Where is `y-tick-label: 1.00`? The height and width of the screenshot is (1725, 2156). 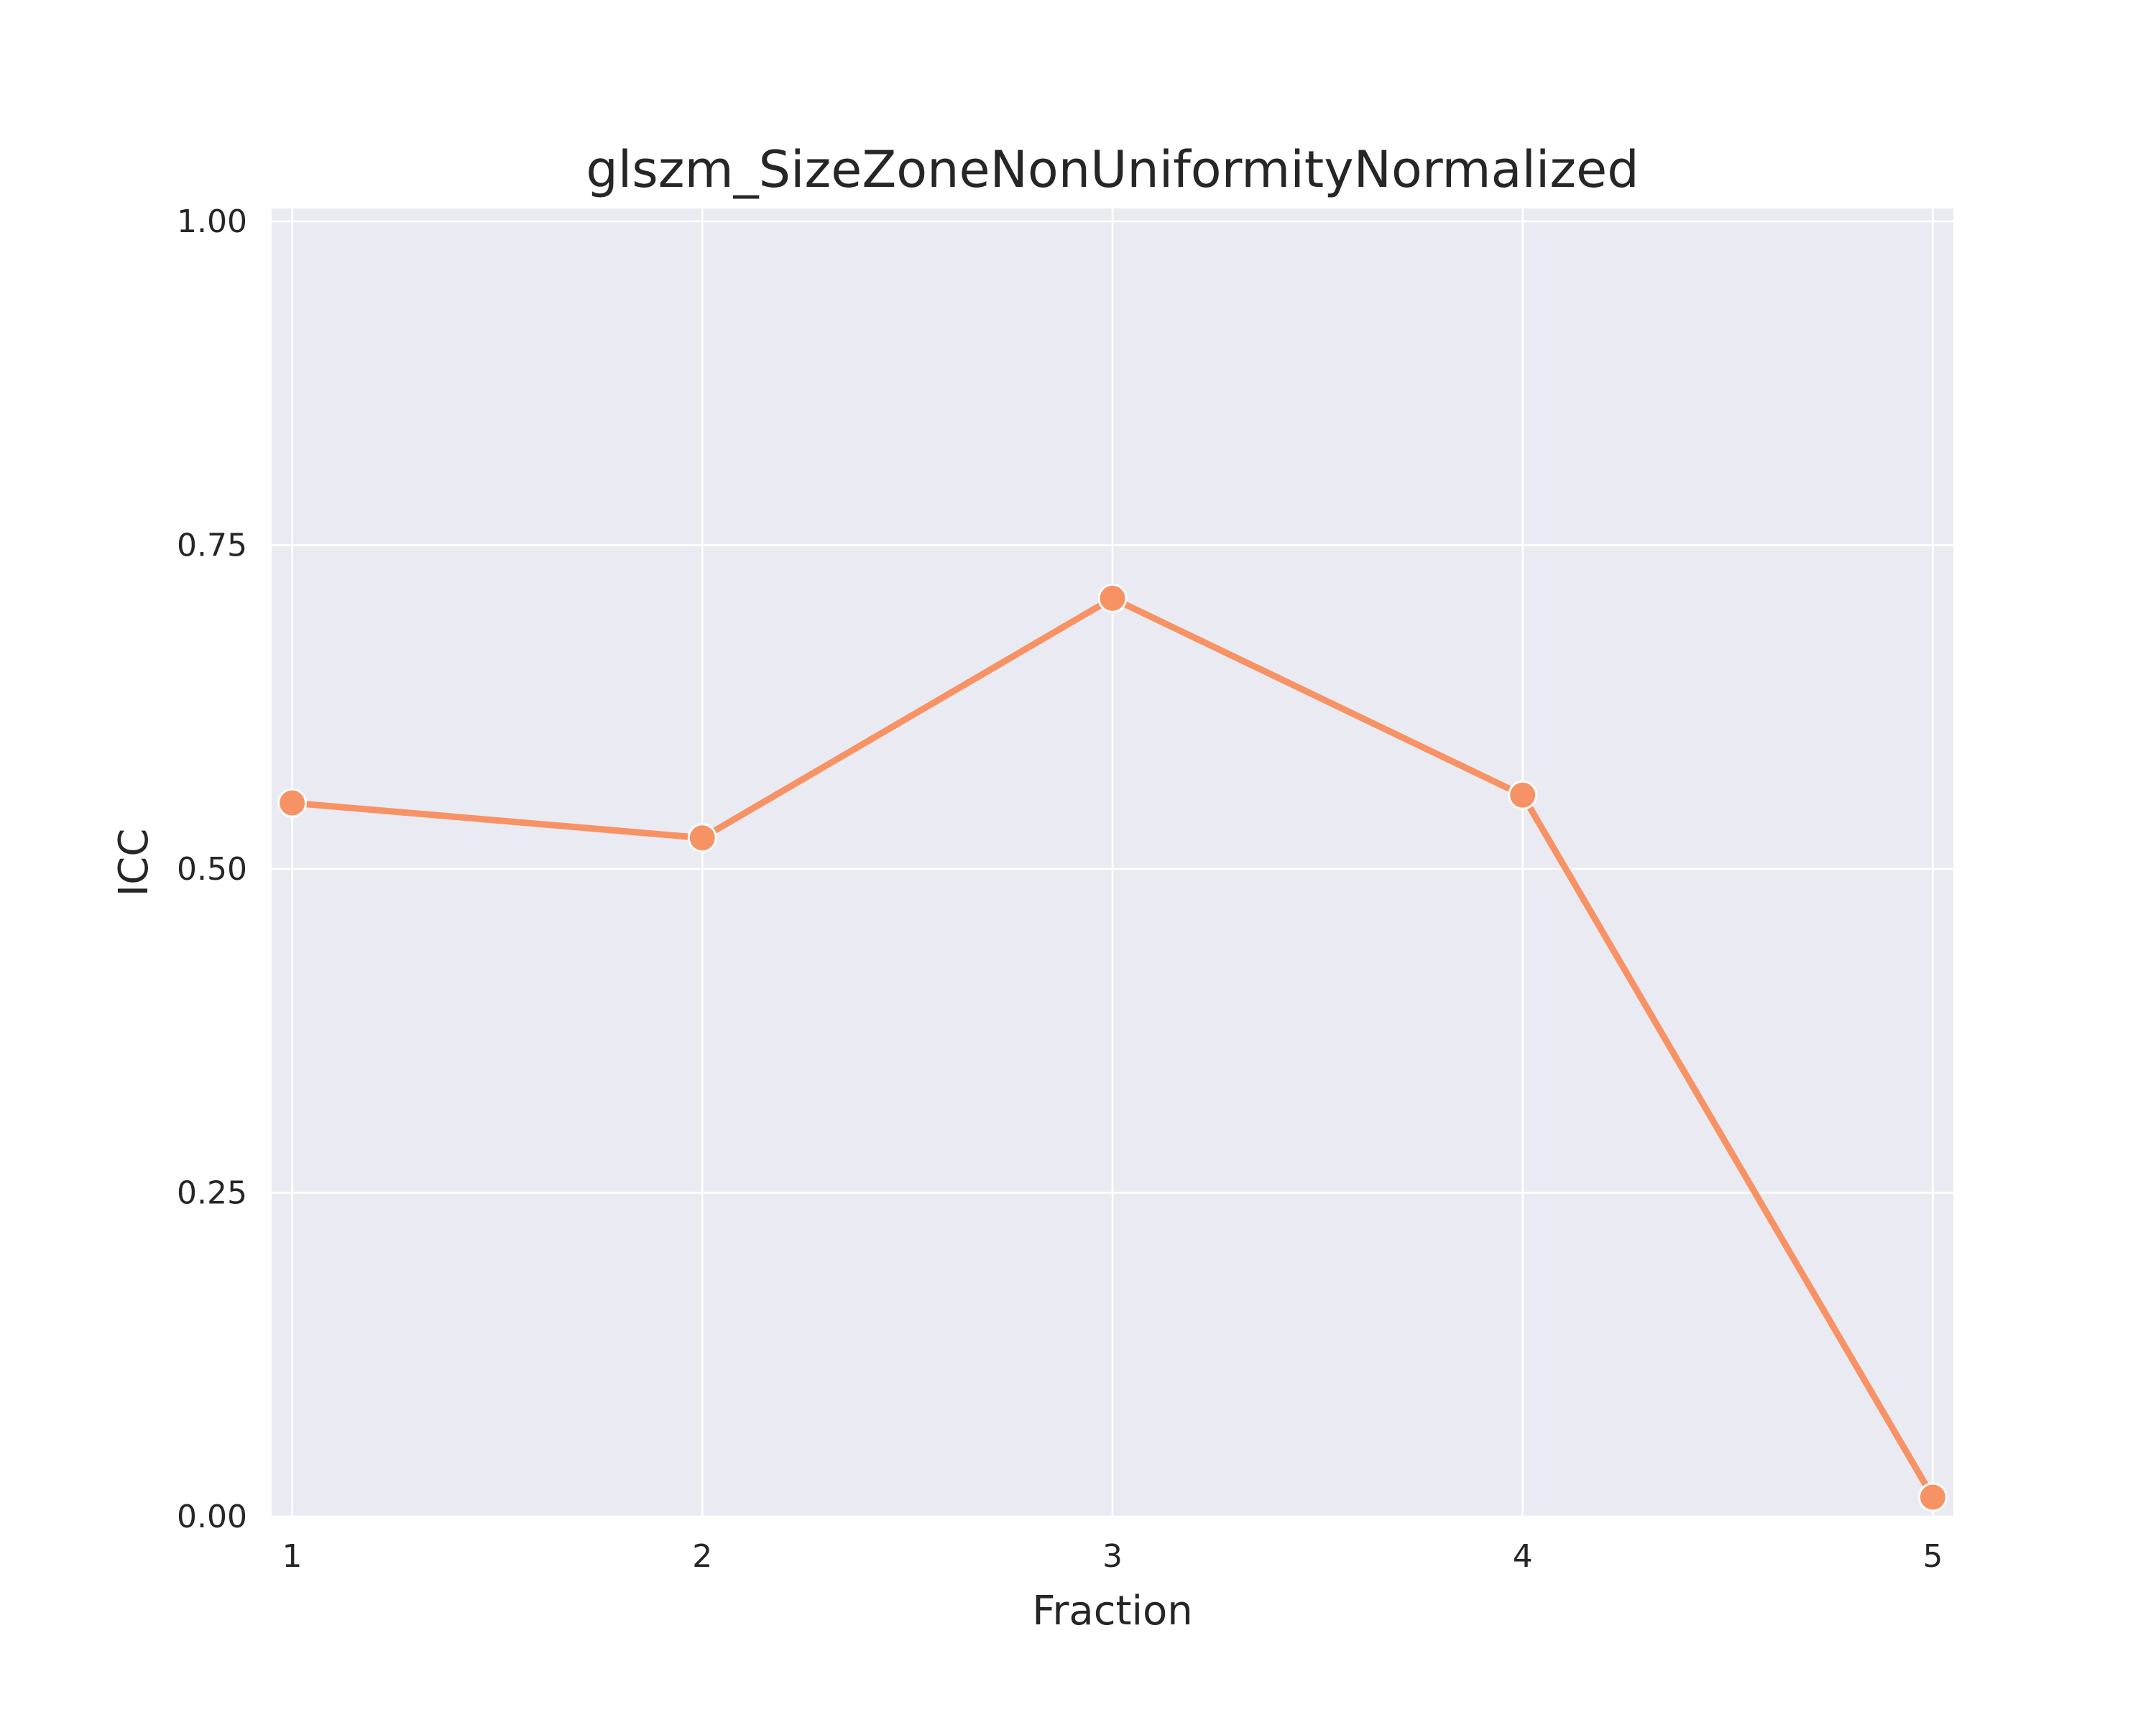
y-tick-label: 1.00 is located at coordinates (212, 221).